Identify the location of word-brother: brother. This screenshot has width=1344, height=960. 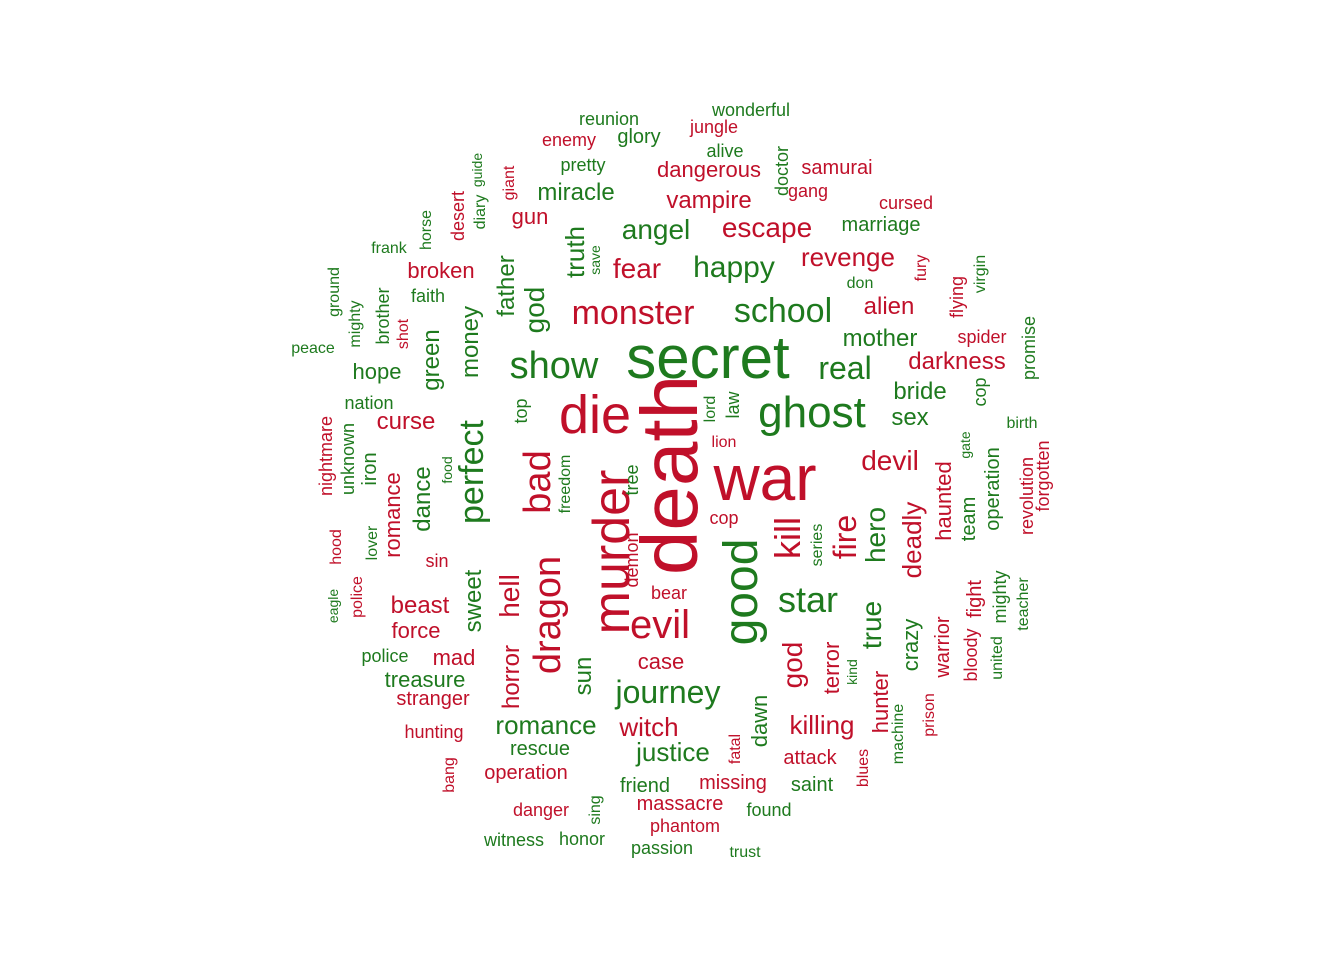
(383, 316).